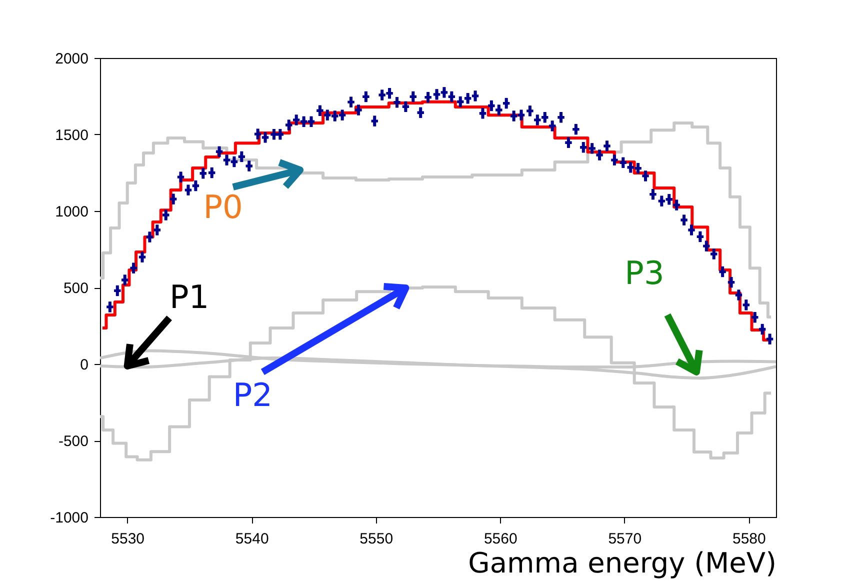 The image size is (863, 587). What do you see at coordinates (84, 365) in the screenshot?
I see `y-tick-label: 0` at bounding box center [84, 365].